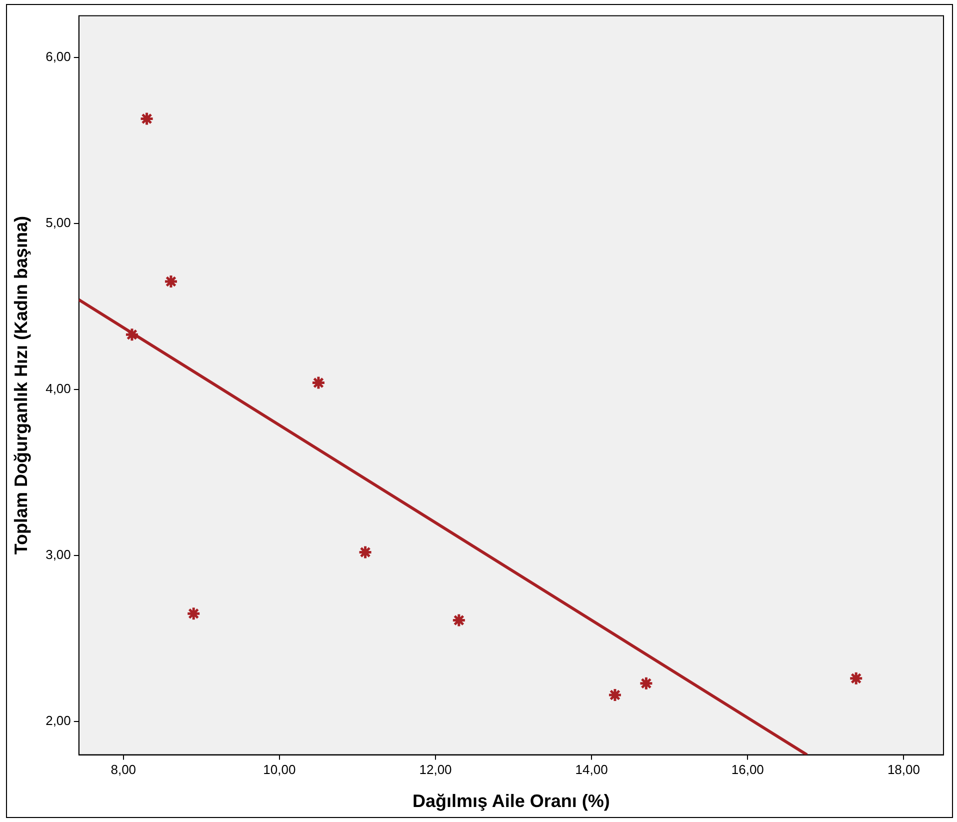 This screenshot has height=822, width=957. I want to click on x-tick-label: 14,00, so click(591, 770).